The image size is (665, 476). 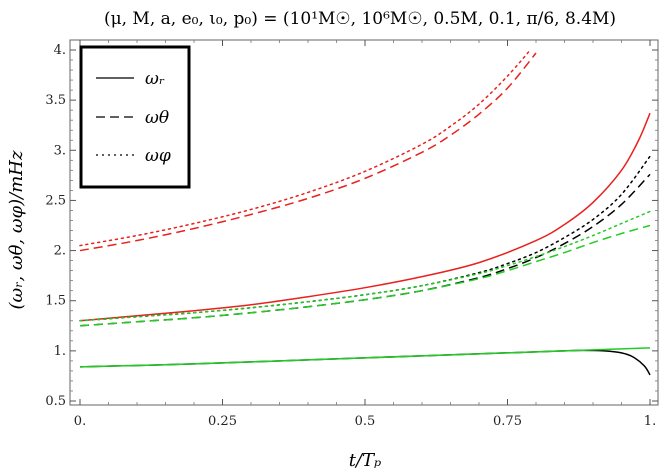 I want to click on y-tick-label: 1.5, so click(x=55, y=301).